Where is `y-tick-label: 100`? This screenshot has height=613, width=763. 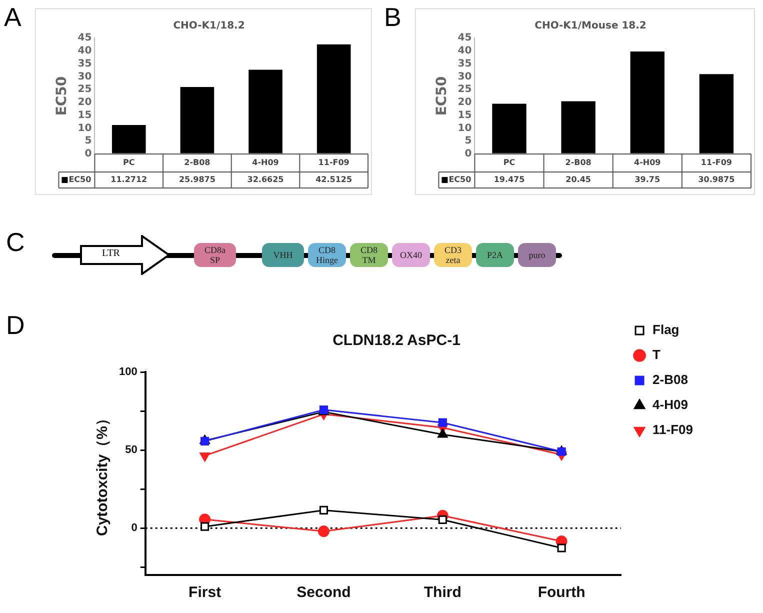 y-tick-label: 100 is located at coordinates (128, 372).